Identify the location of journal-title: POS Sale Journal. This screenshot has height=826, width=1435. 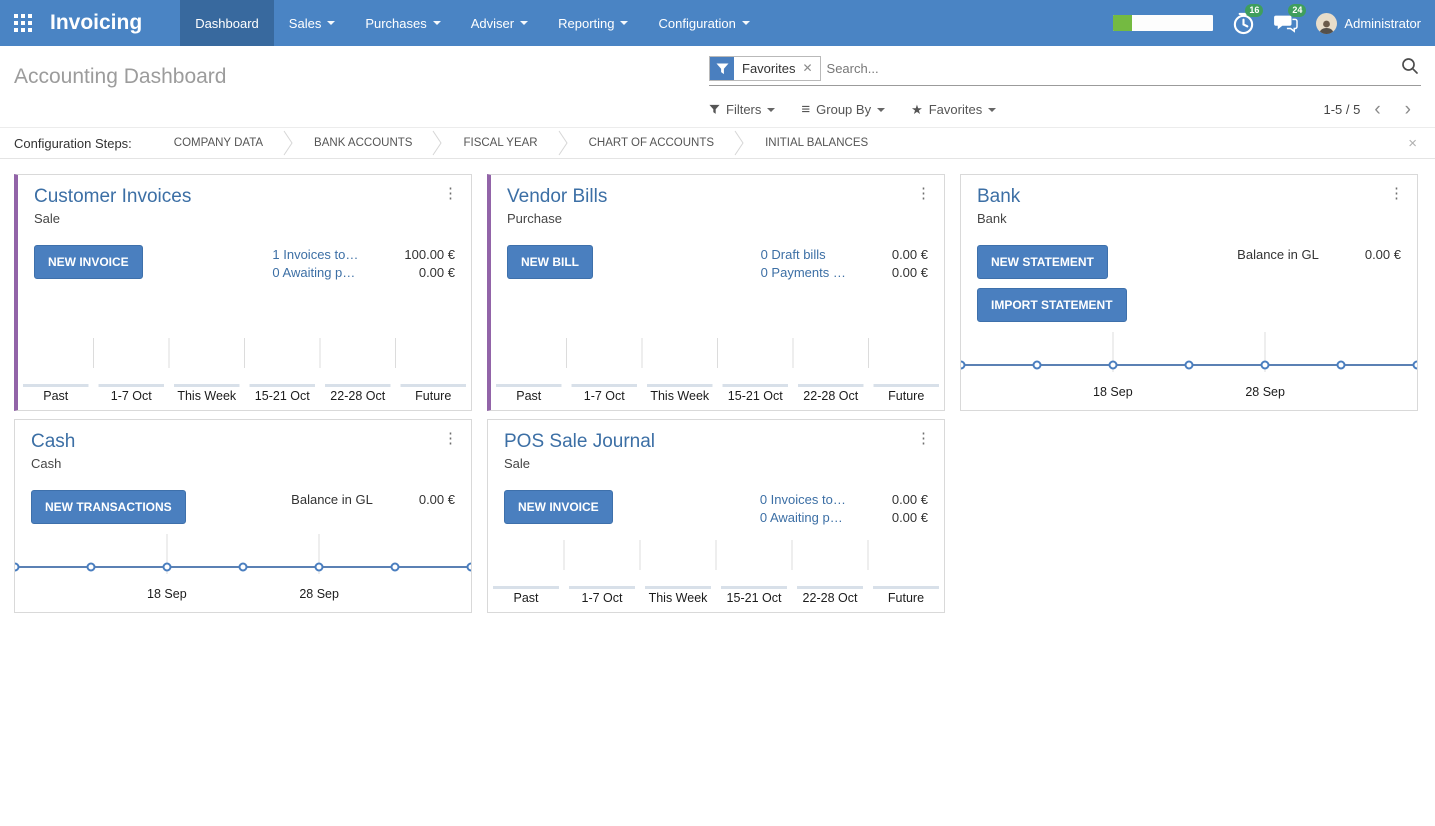
(580, 441).